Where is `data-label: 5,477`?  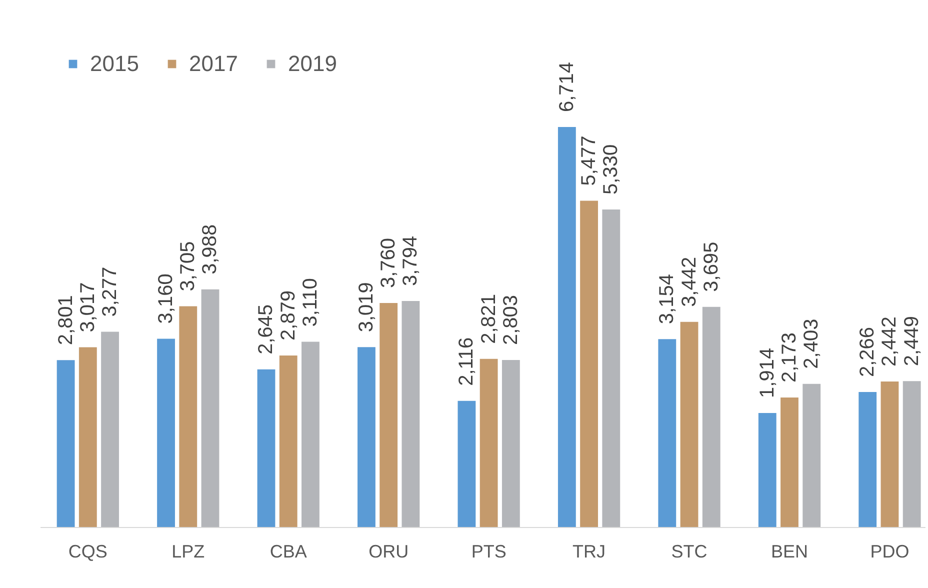 data-label: 5,477 is located at coordinates (589, 161).